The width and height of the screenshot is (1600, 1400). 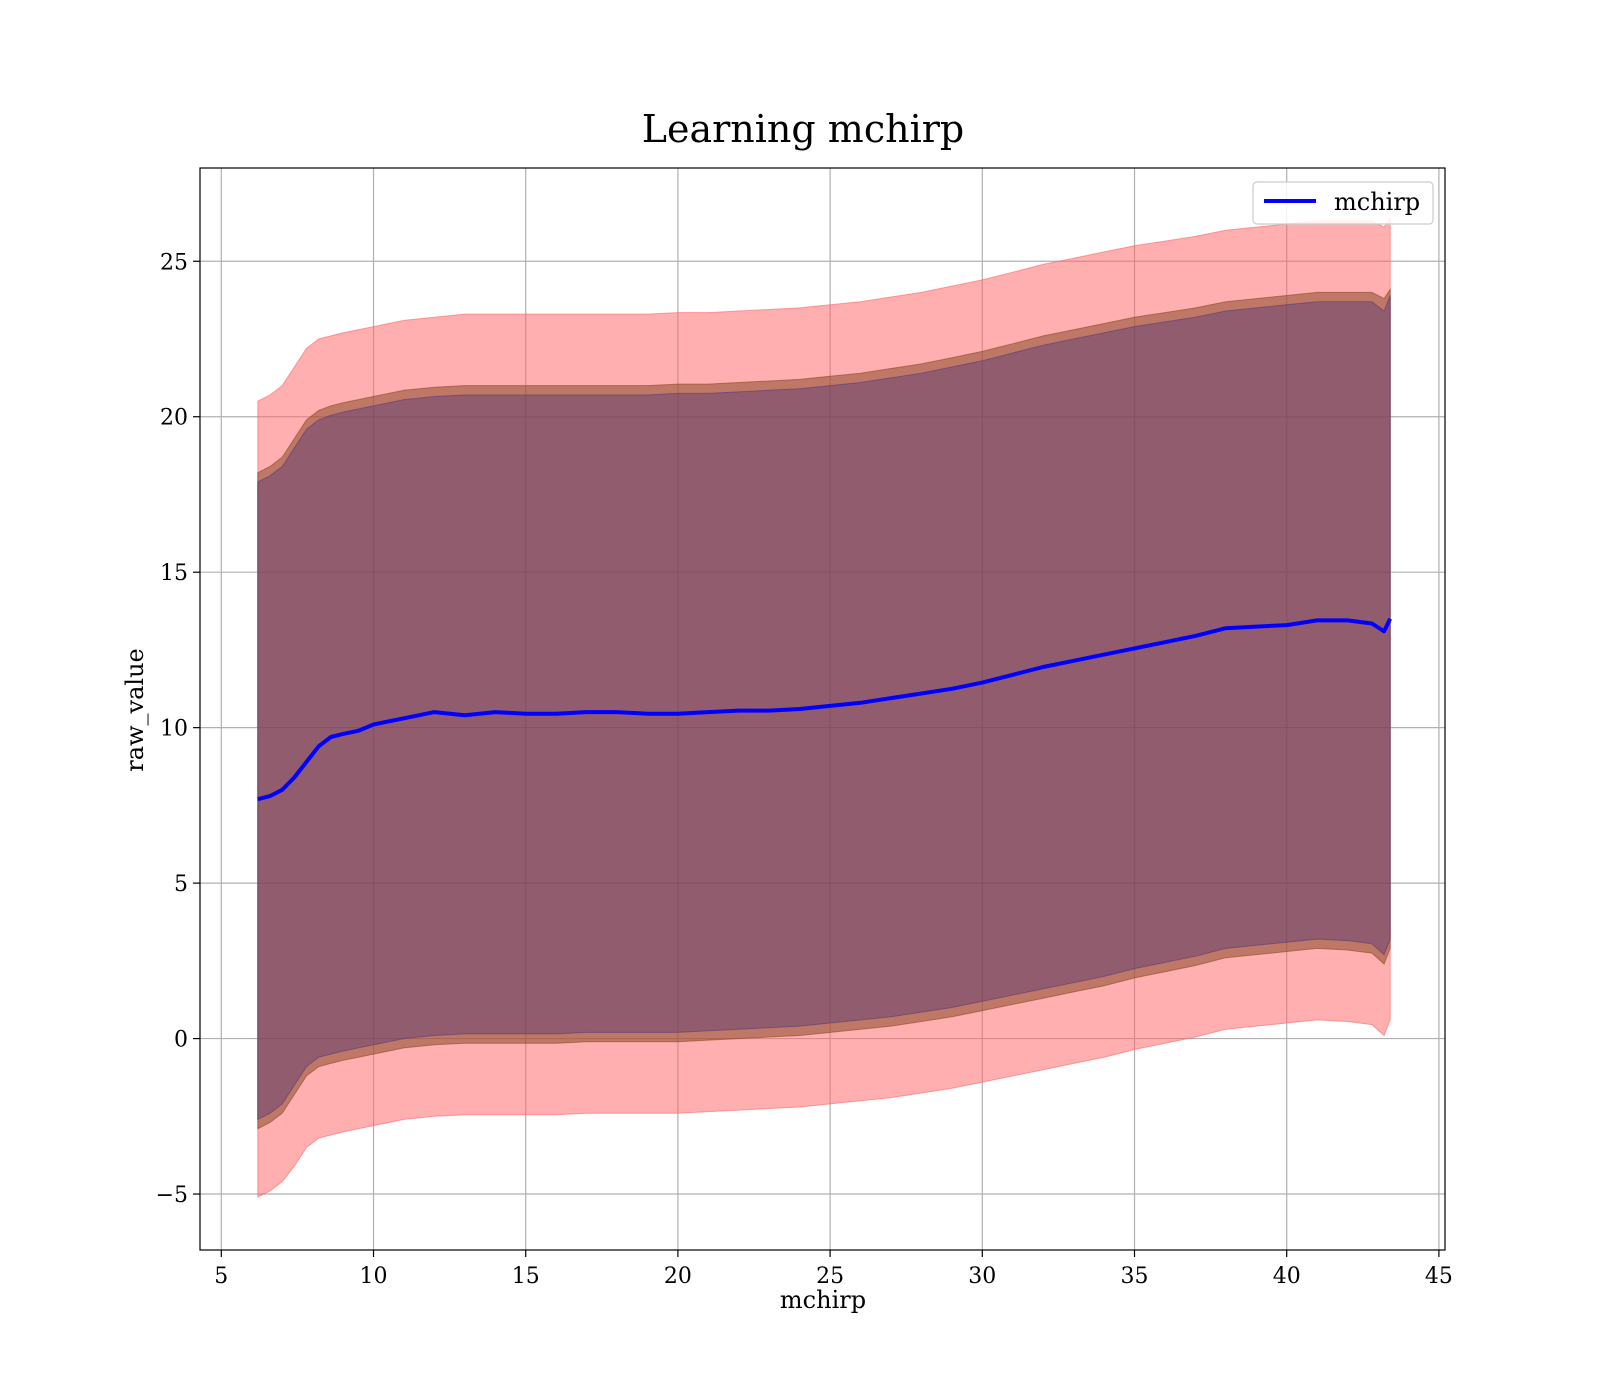 What do you see at coordinates (374, 1276) in the screenshot?
I see `x-tick-label: 10` at bounding box center [374, 1276].